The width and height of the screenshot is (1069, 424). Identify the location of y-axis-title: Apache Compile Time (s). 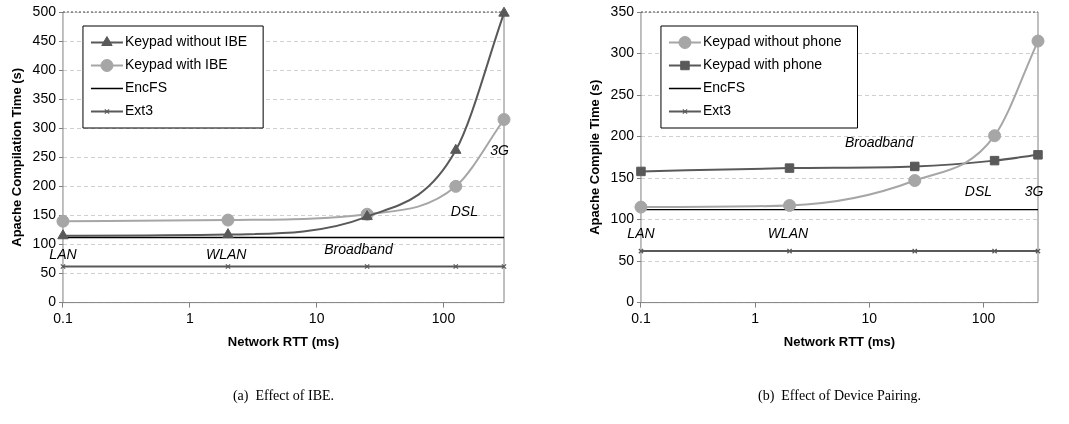
(595, 157).